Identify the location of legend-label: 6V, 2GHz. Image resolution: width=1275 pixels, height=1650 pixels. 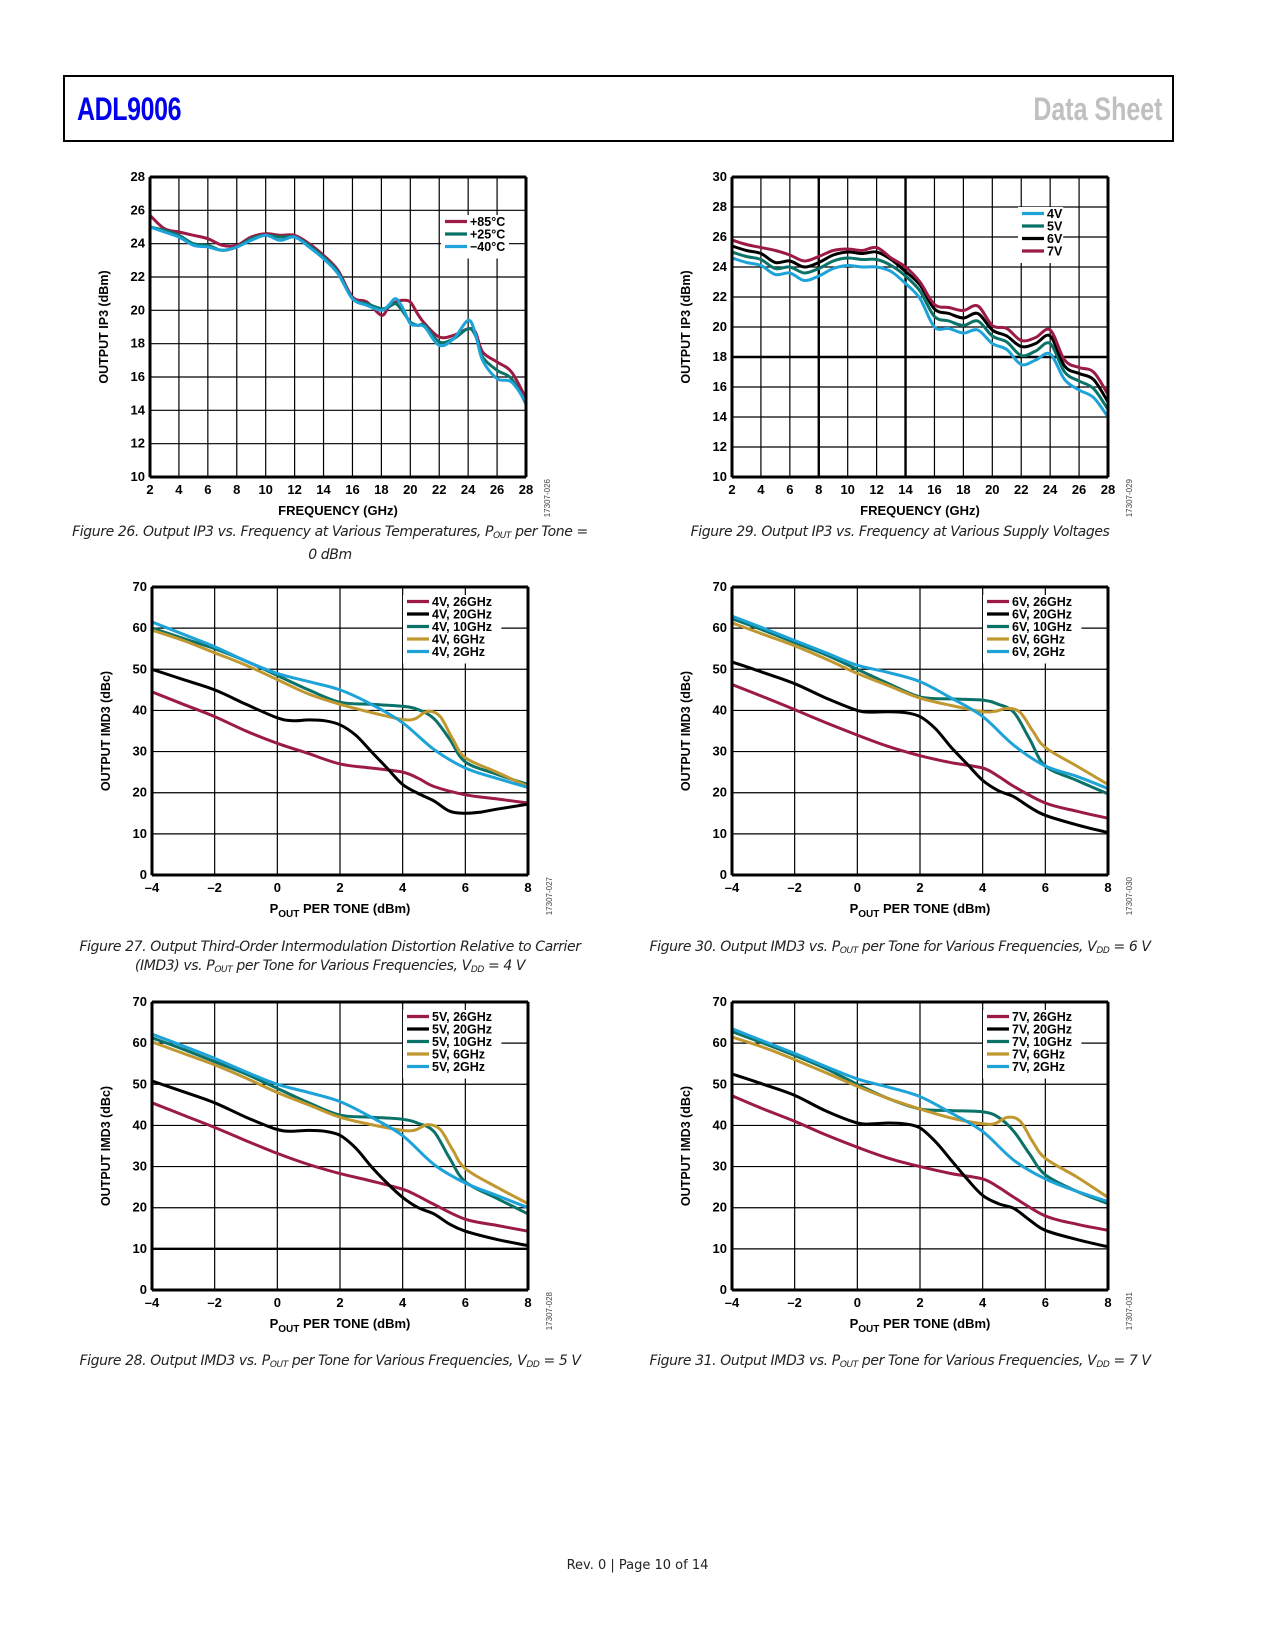
(1038, 652).